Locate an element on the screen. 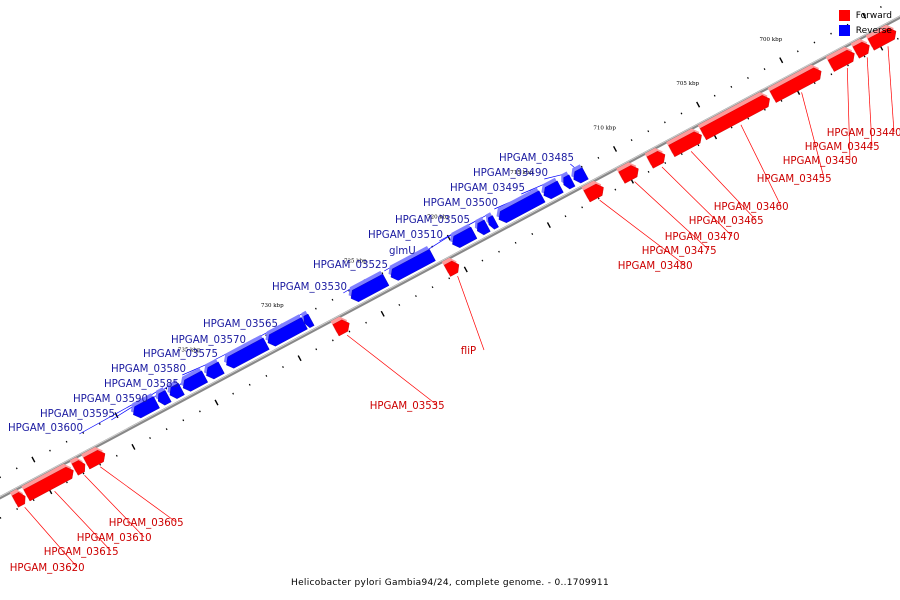 The height and width of the screenshot is (600, 900). gene-label-hpgam-03525: HPGAM_03525 is located at coordinates (350, 265).